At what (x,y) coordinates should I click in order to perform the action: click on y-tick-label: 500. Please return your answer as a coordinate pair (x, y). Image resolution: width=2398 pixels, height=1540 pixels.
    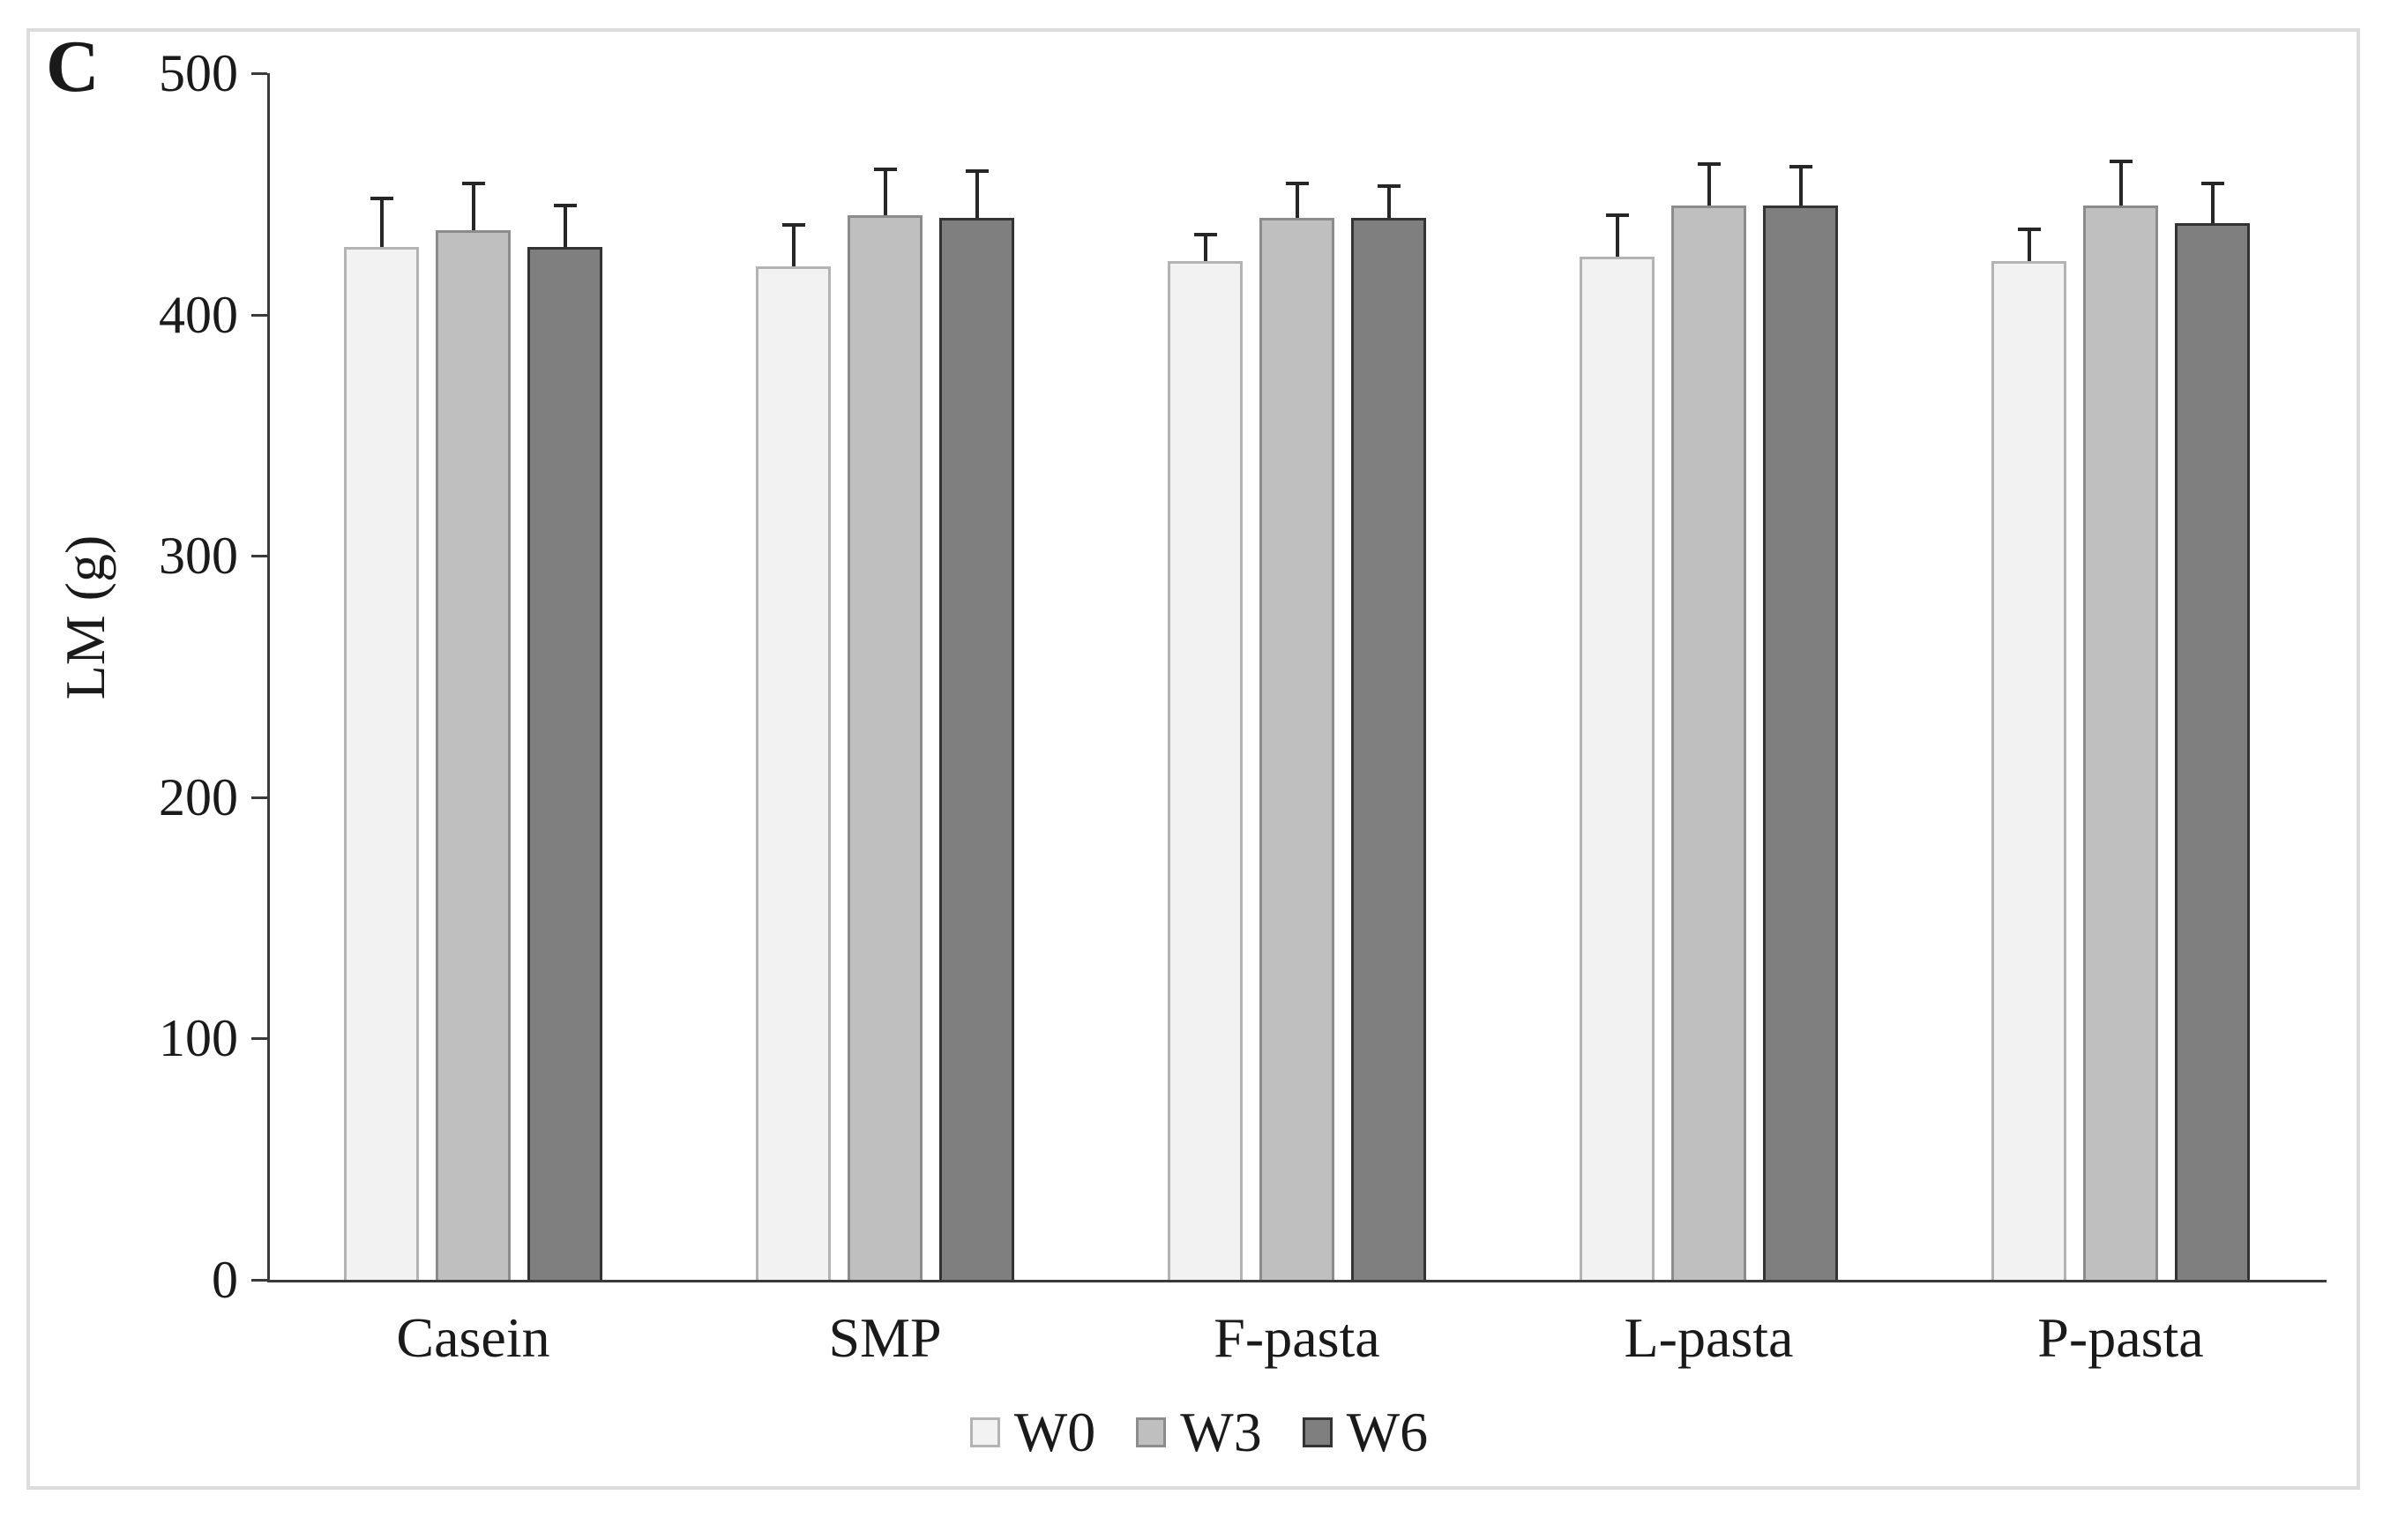
    Looking at the image, I should click on (198, 73).